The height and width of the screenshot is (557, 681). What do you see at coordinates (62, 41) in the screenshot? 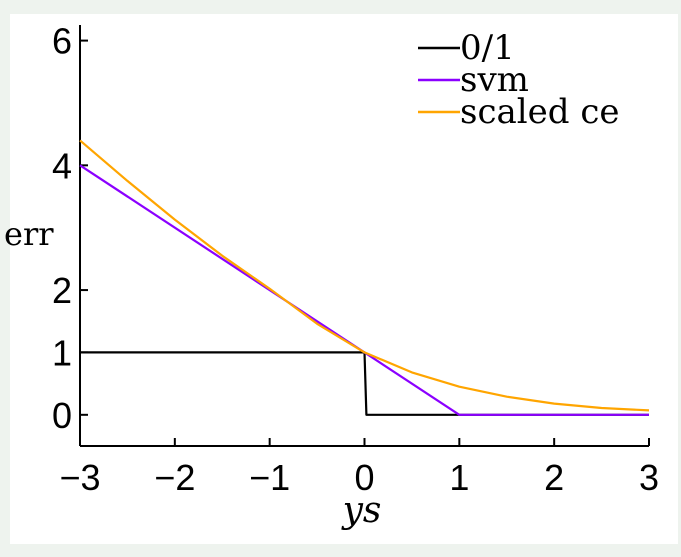
I see `y-tick-label: 6` at bounding box center [62, 41].